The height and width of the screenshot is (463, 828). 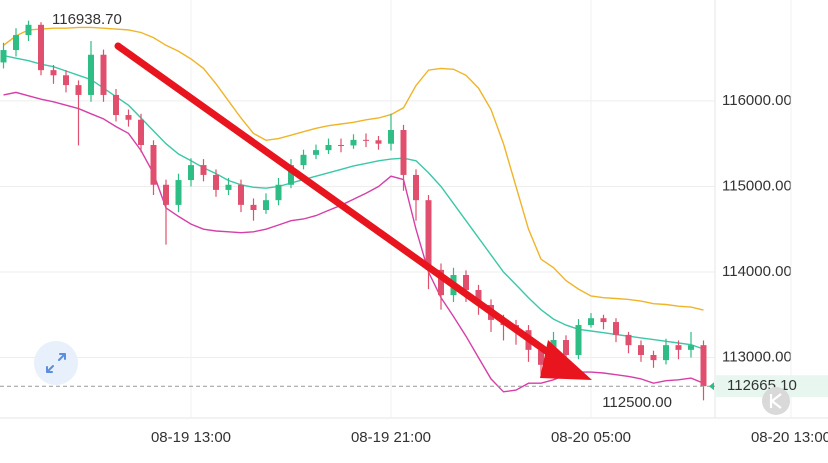 I want to click on x-tick-label: 08-20 05:00, so click(x=591, y=437).